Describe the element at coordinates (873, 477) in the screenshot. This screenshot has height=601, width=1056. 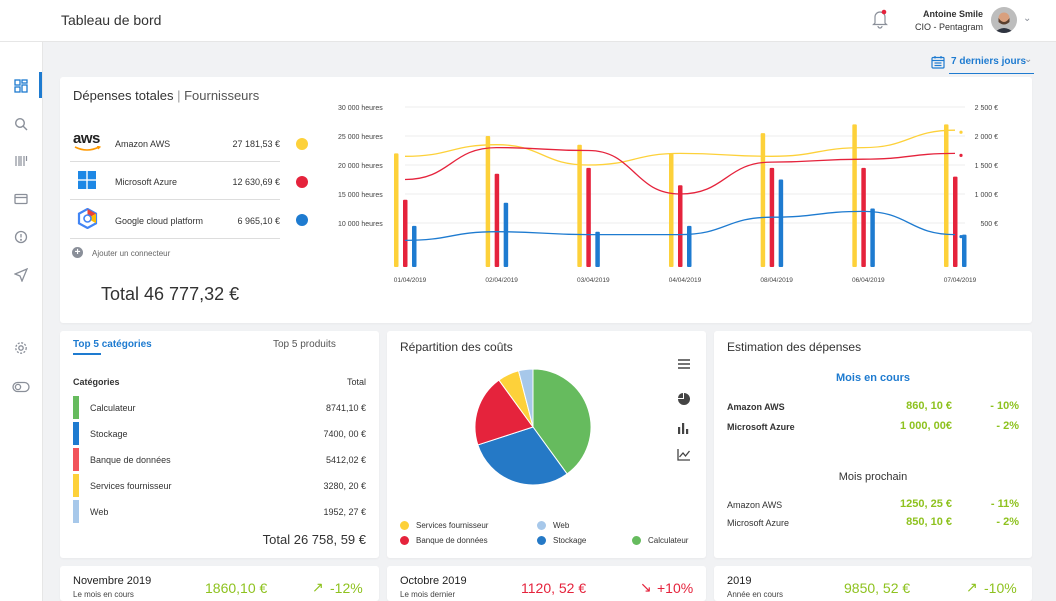
I see `next-month-label: Mois prochain` at that location.